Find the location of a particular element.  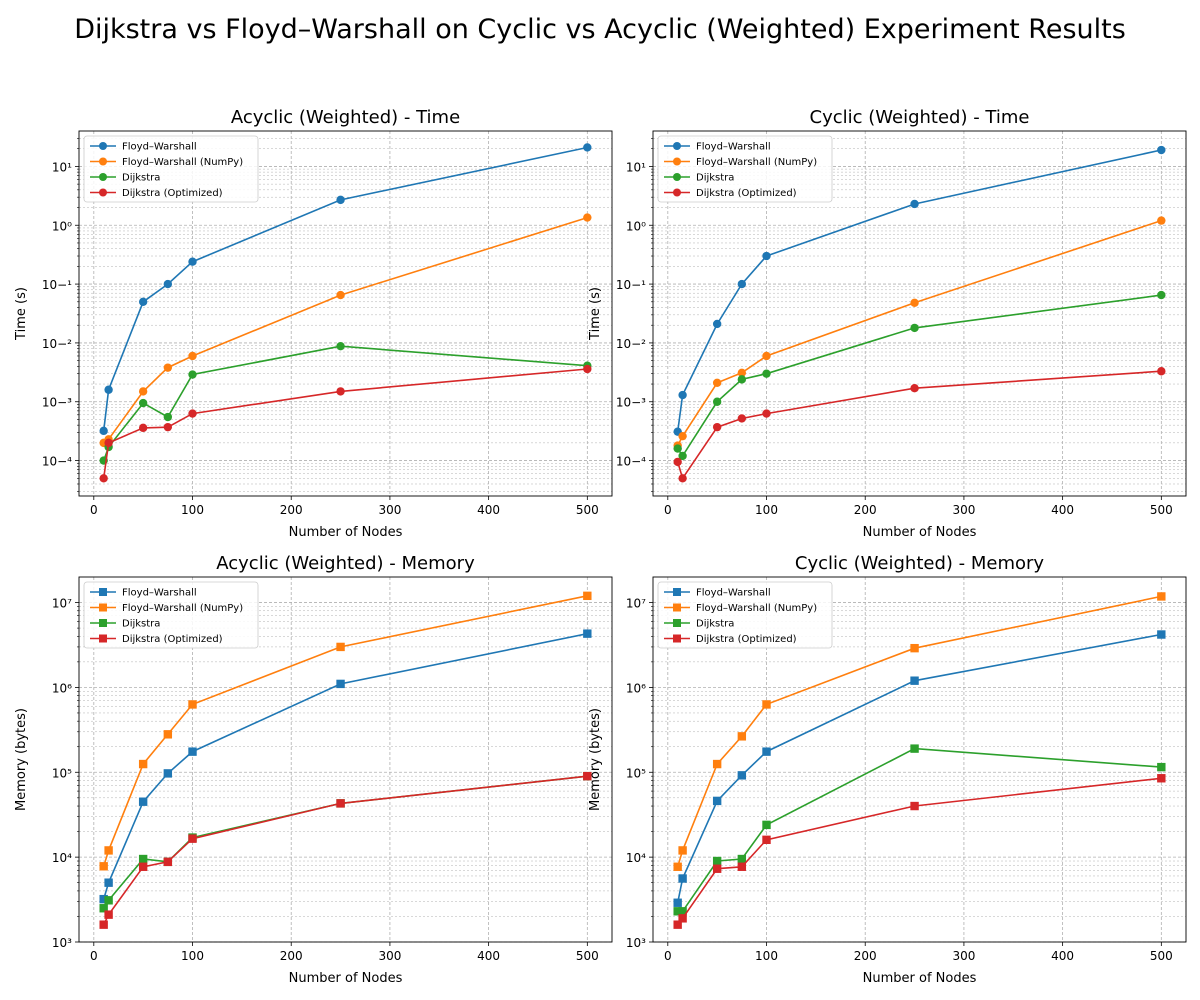

y-axis-label: Memory (bytes) is located at coordinates (21, 759).